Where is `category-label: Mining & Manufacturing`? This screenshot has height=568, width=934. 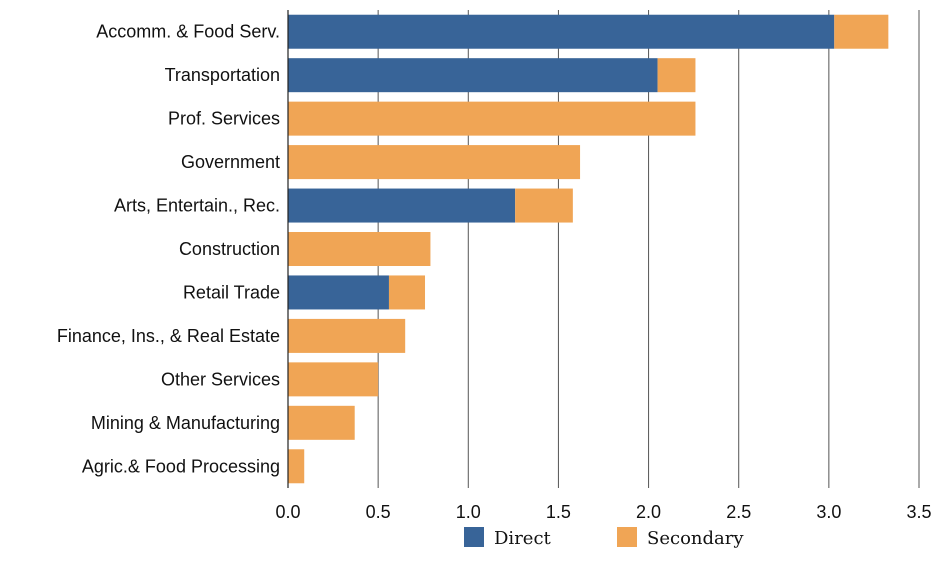
category-label: Mining & Manufacturing is located at coordinates (185, 423).